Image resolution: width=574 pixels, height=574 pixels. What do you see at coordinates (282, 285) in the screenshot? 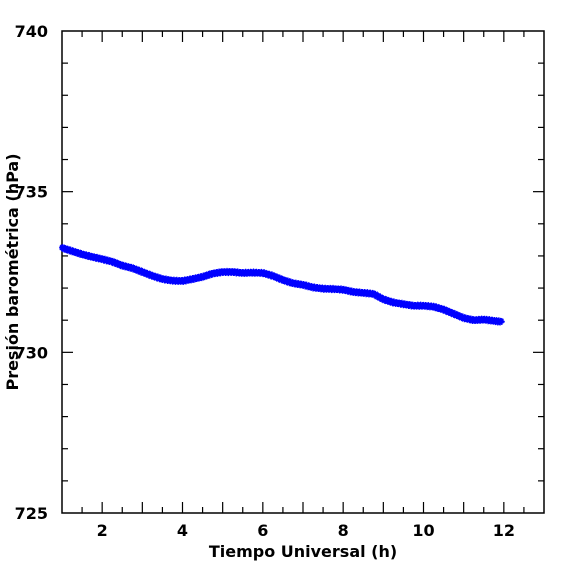
I see `data-series` at bounding box center [282, 285].